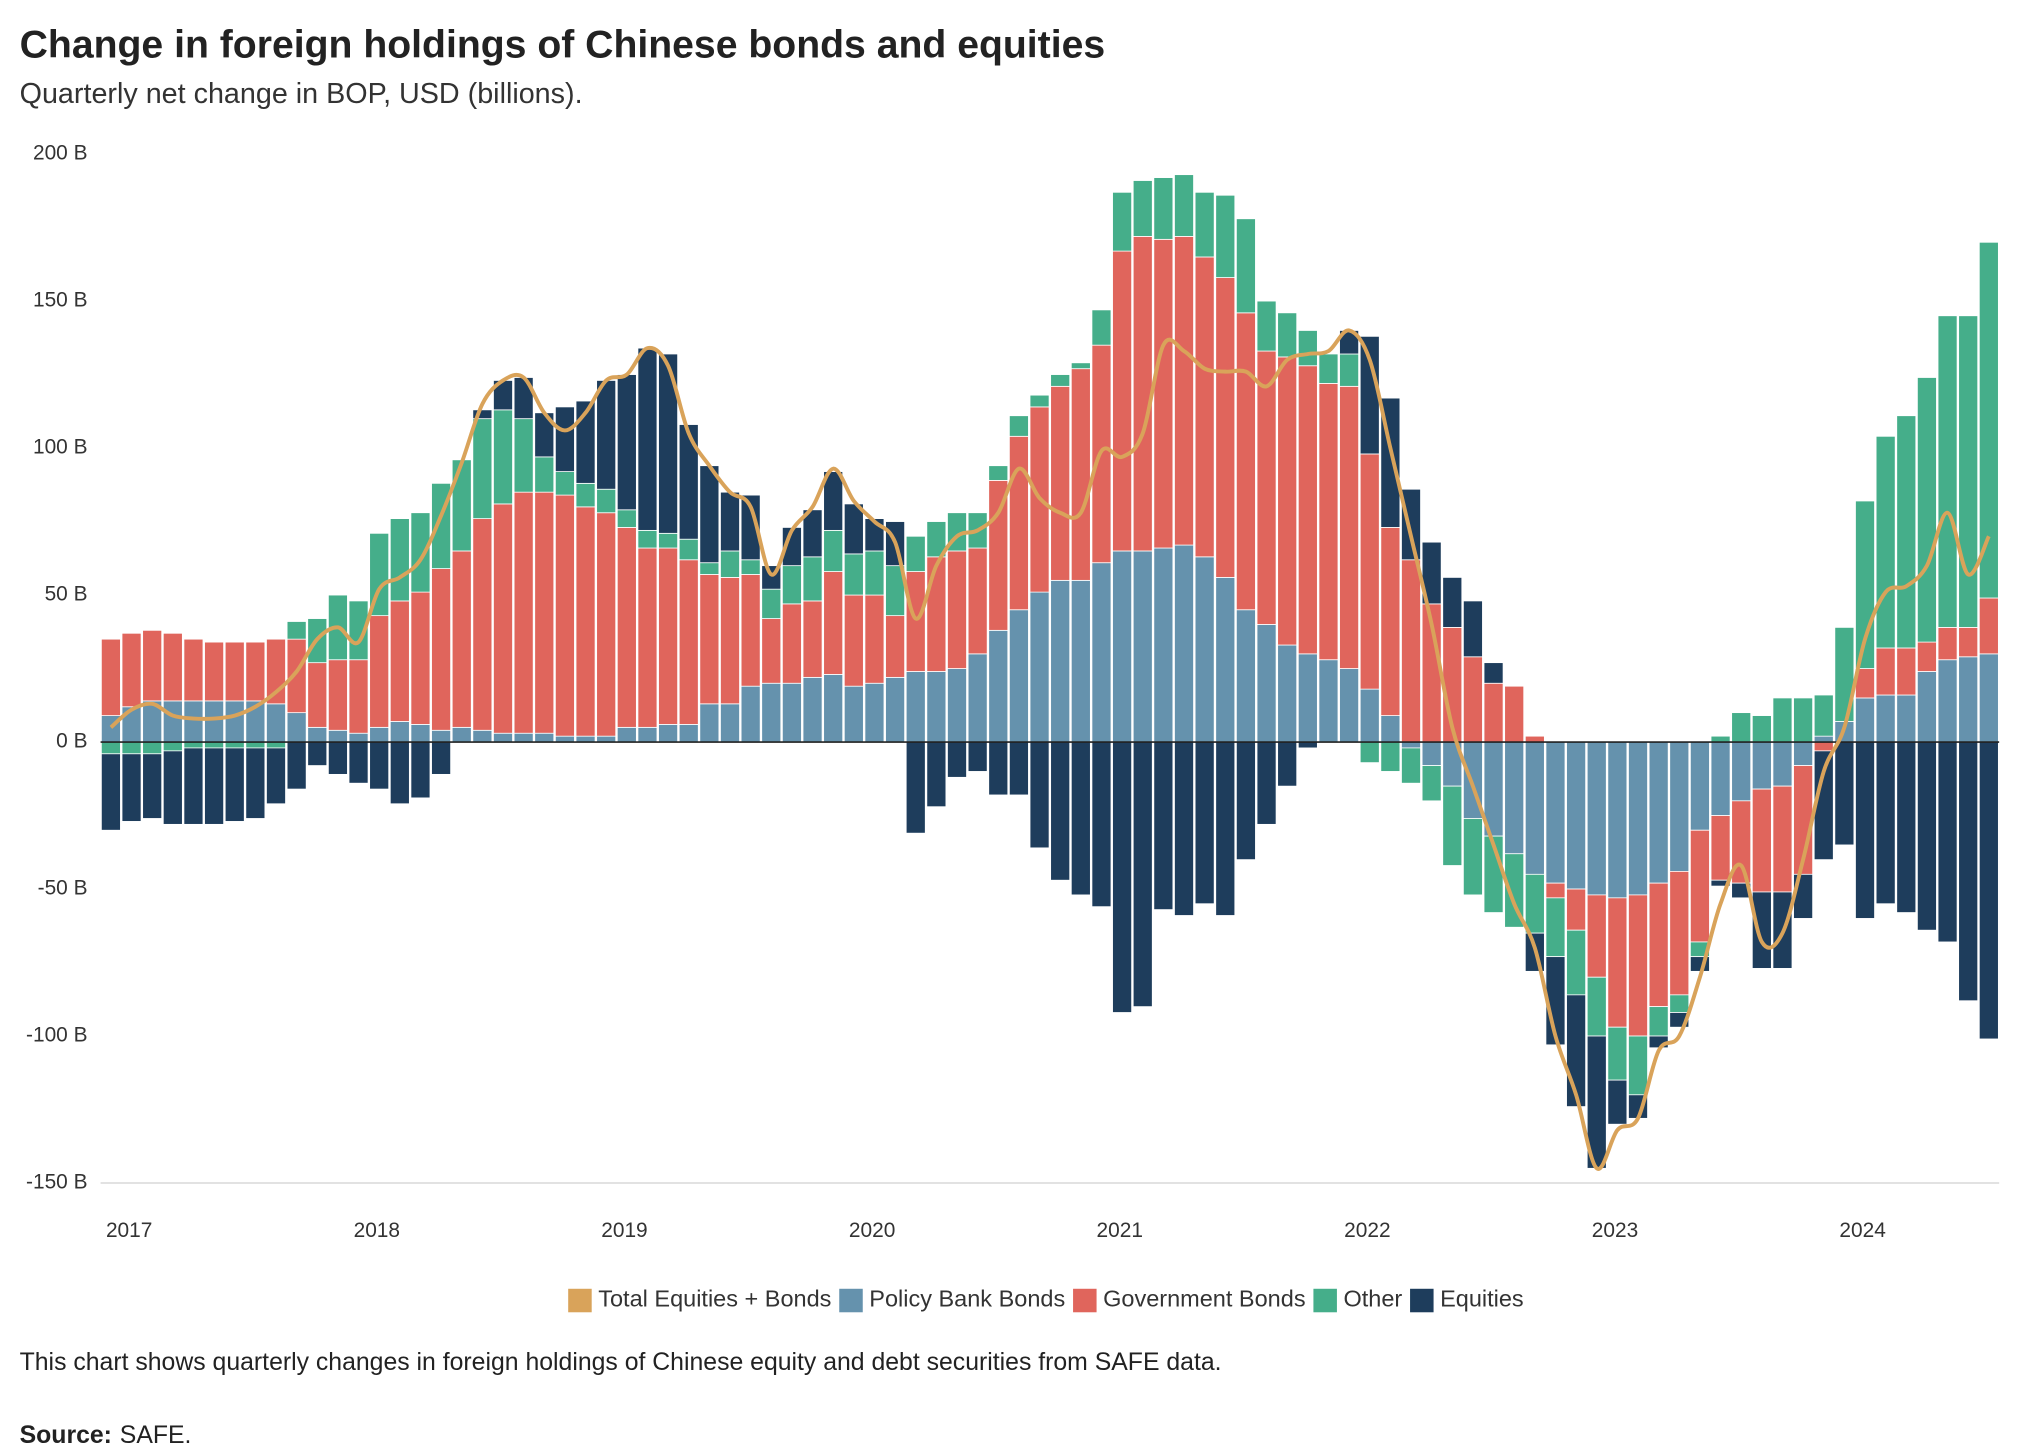  I want to click on y-tick-label: 100 B, so click(60, 447).